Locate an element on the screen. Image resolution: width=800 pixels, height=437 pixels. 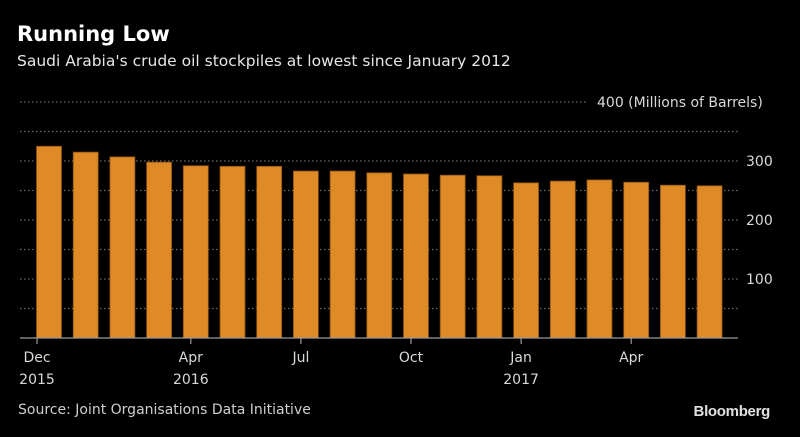
x-tick-year-label: 2016 is located at coordinates (191, 380).